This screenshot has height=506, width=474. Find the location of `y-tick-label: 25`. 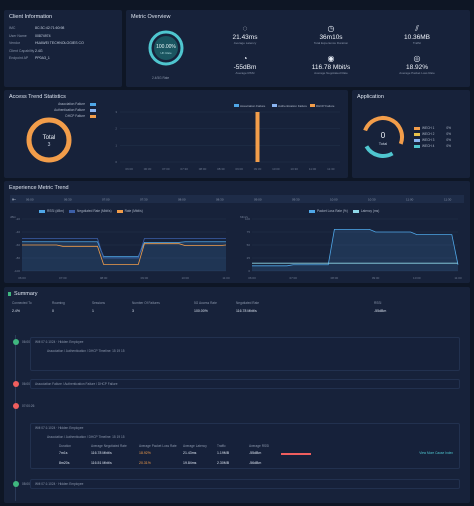

y-tick-label: 25 is located at coordinates (249, 258).